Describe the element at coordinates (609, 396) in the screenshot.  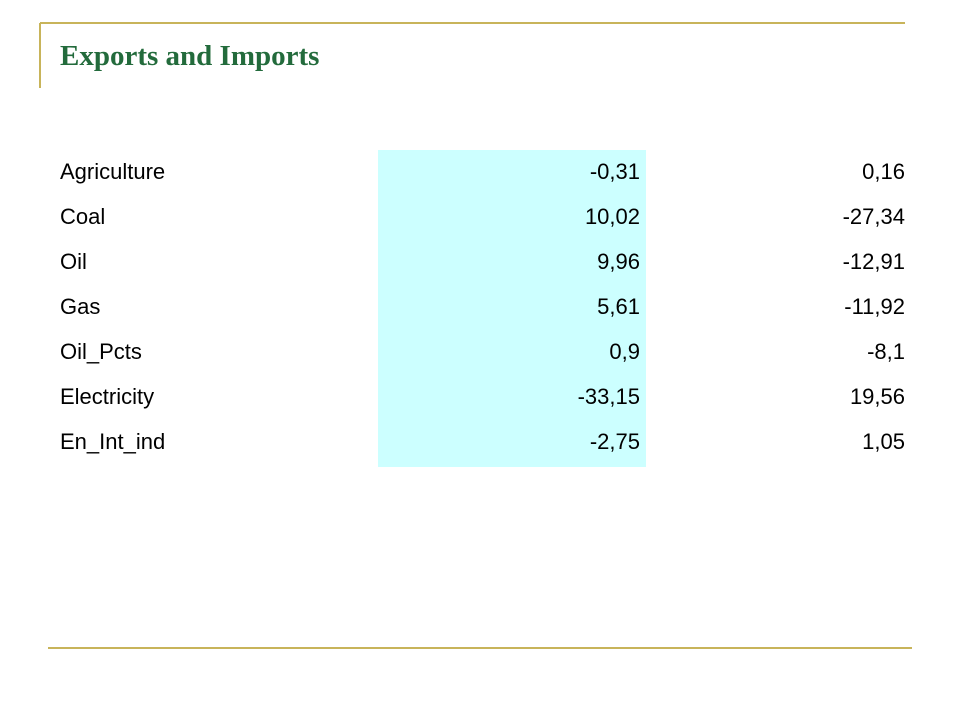
I see `cell-value: -33,15` at that location.